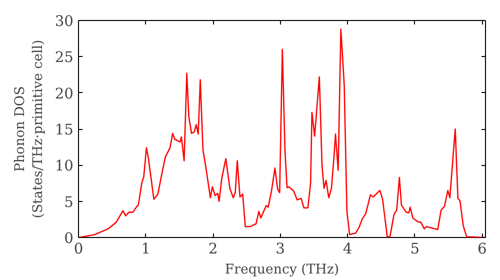 Image resolution: width=500 pixels, height=280 pixels. What do you see at coordinates (415, 249) in the screenshot?
I see `x-tick-label: 5` at bounding box center [415, 249].